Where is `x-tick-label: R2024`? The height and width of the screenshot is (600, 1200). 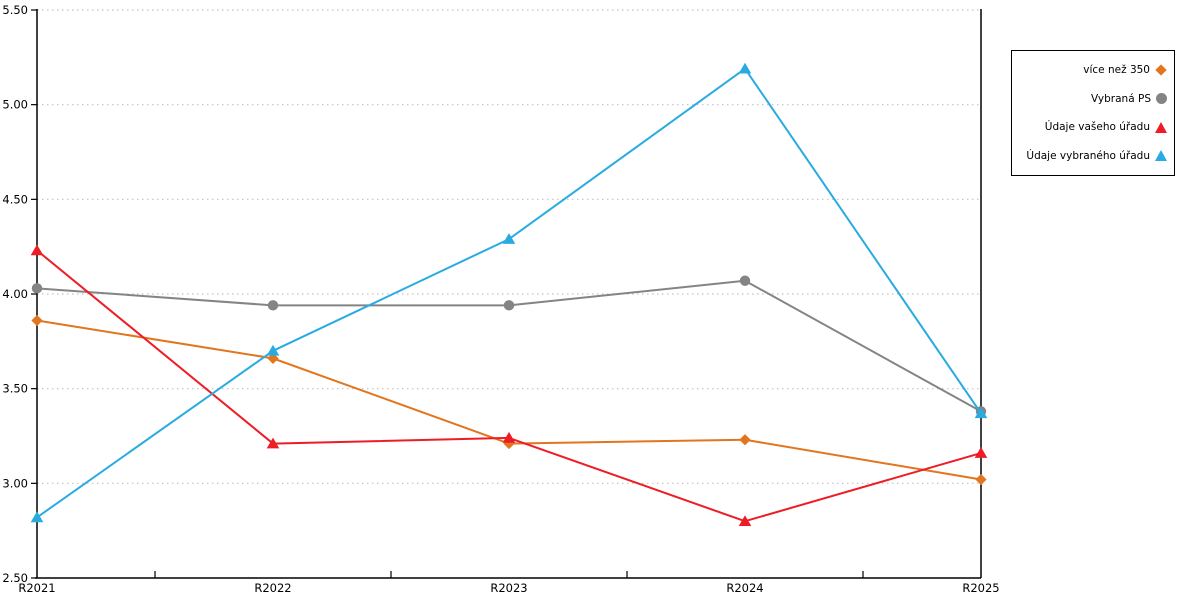 x-tick-label: R2024 is located at coordinates (744, 588).